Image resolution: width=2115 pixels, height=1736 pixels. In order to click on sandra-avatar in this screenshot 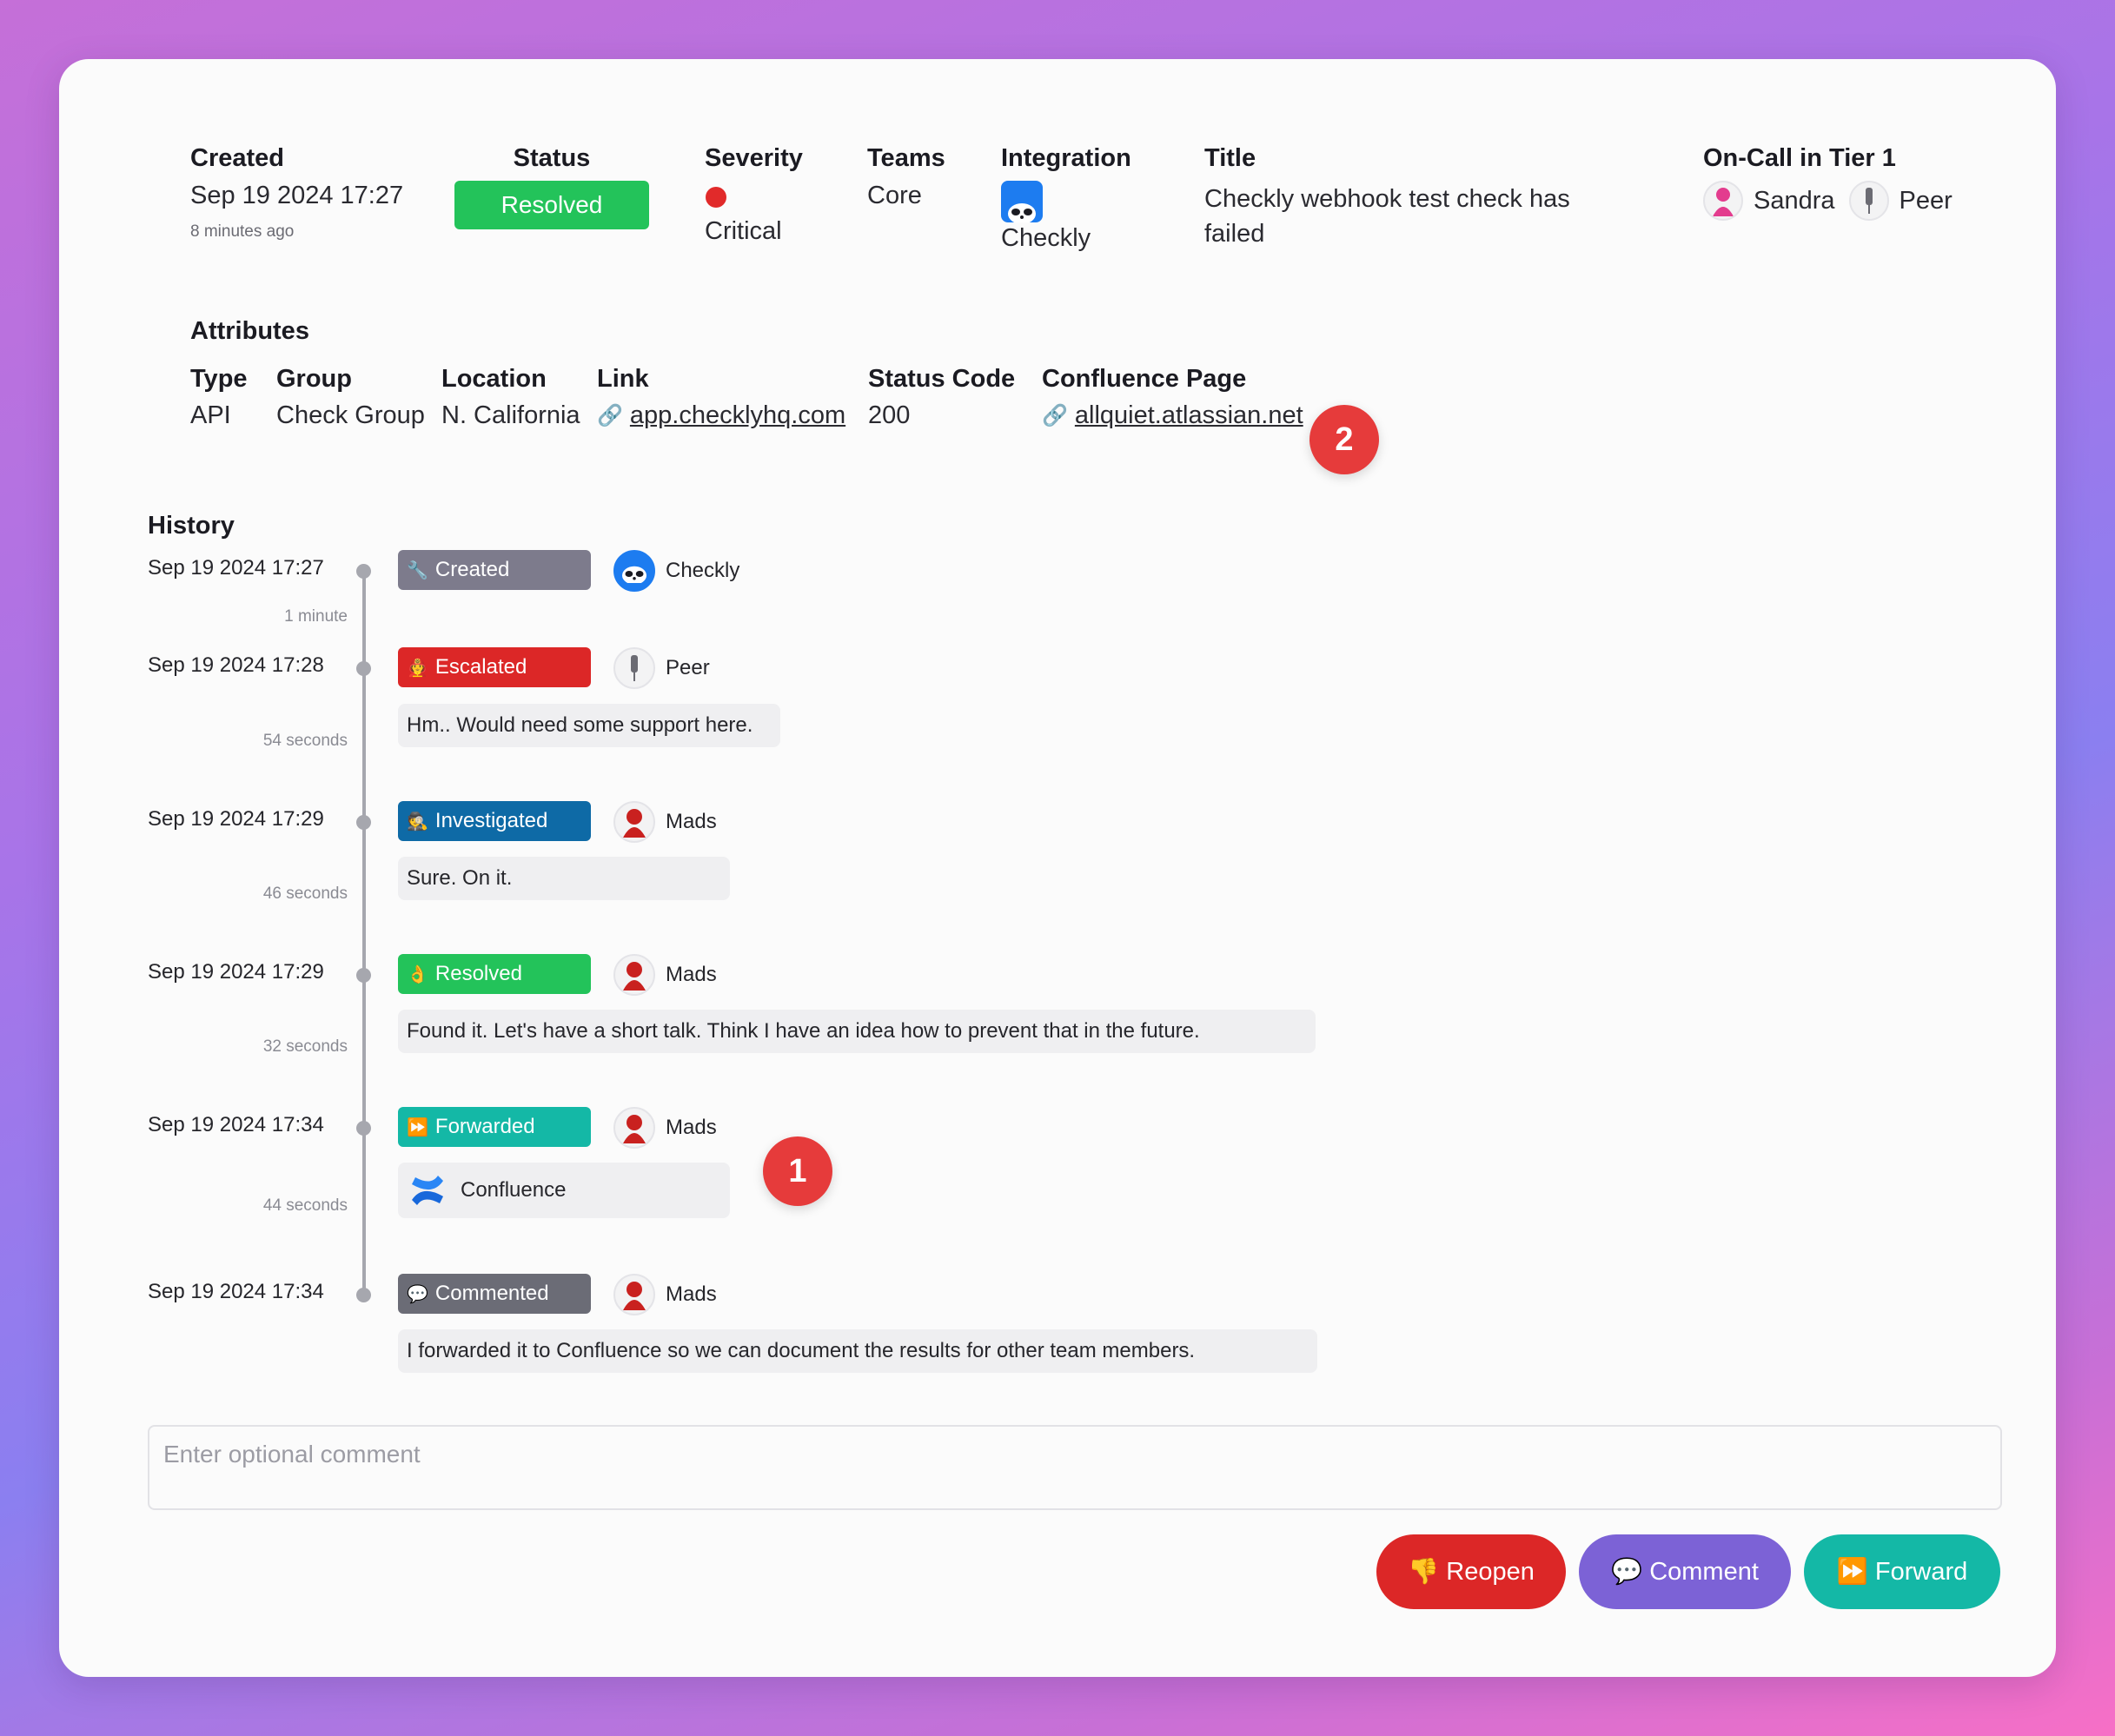, I will do `click(1723, 201)`.